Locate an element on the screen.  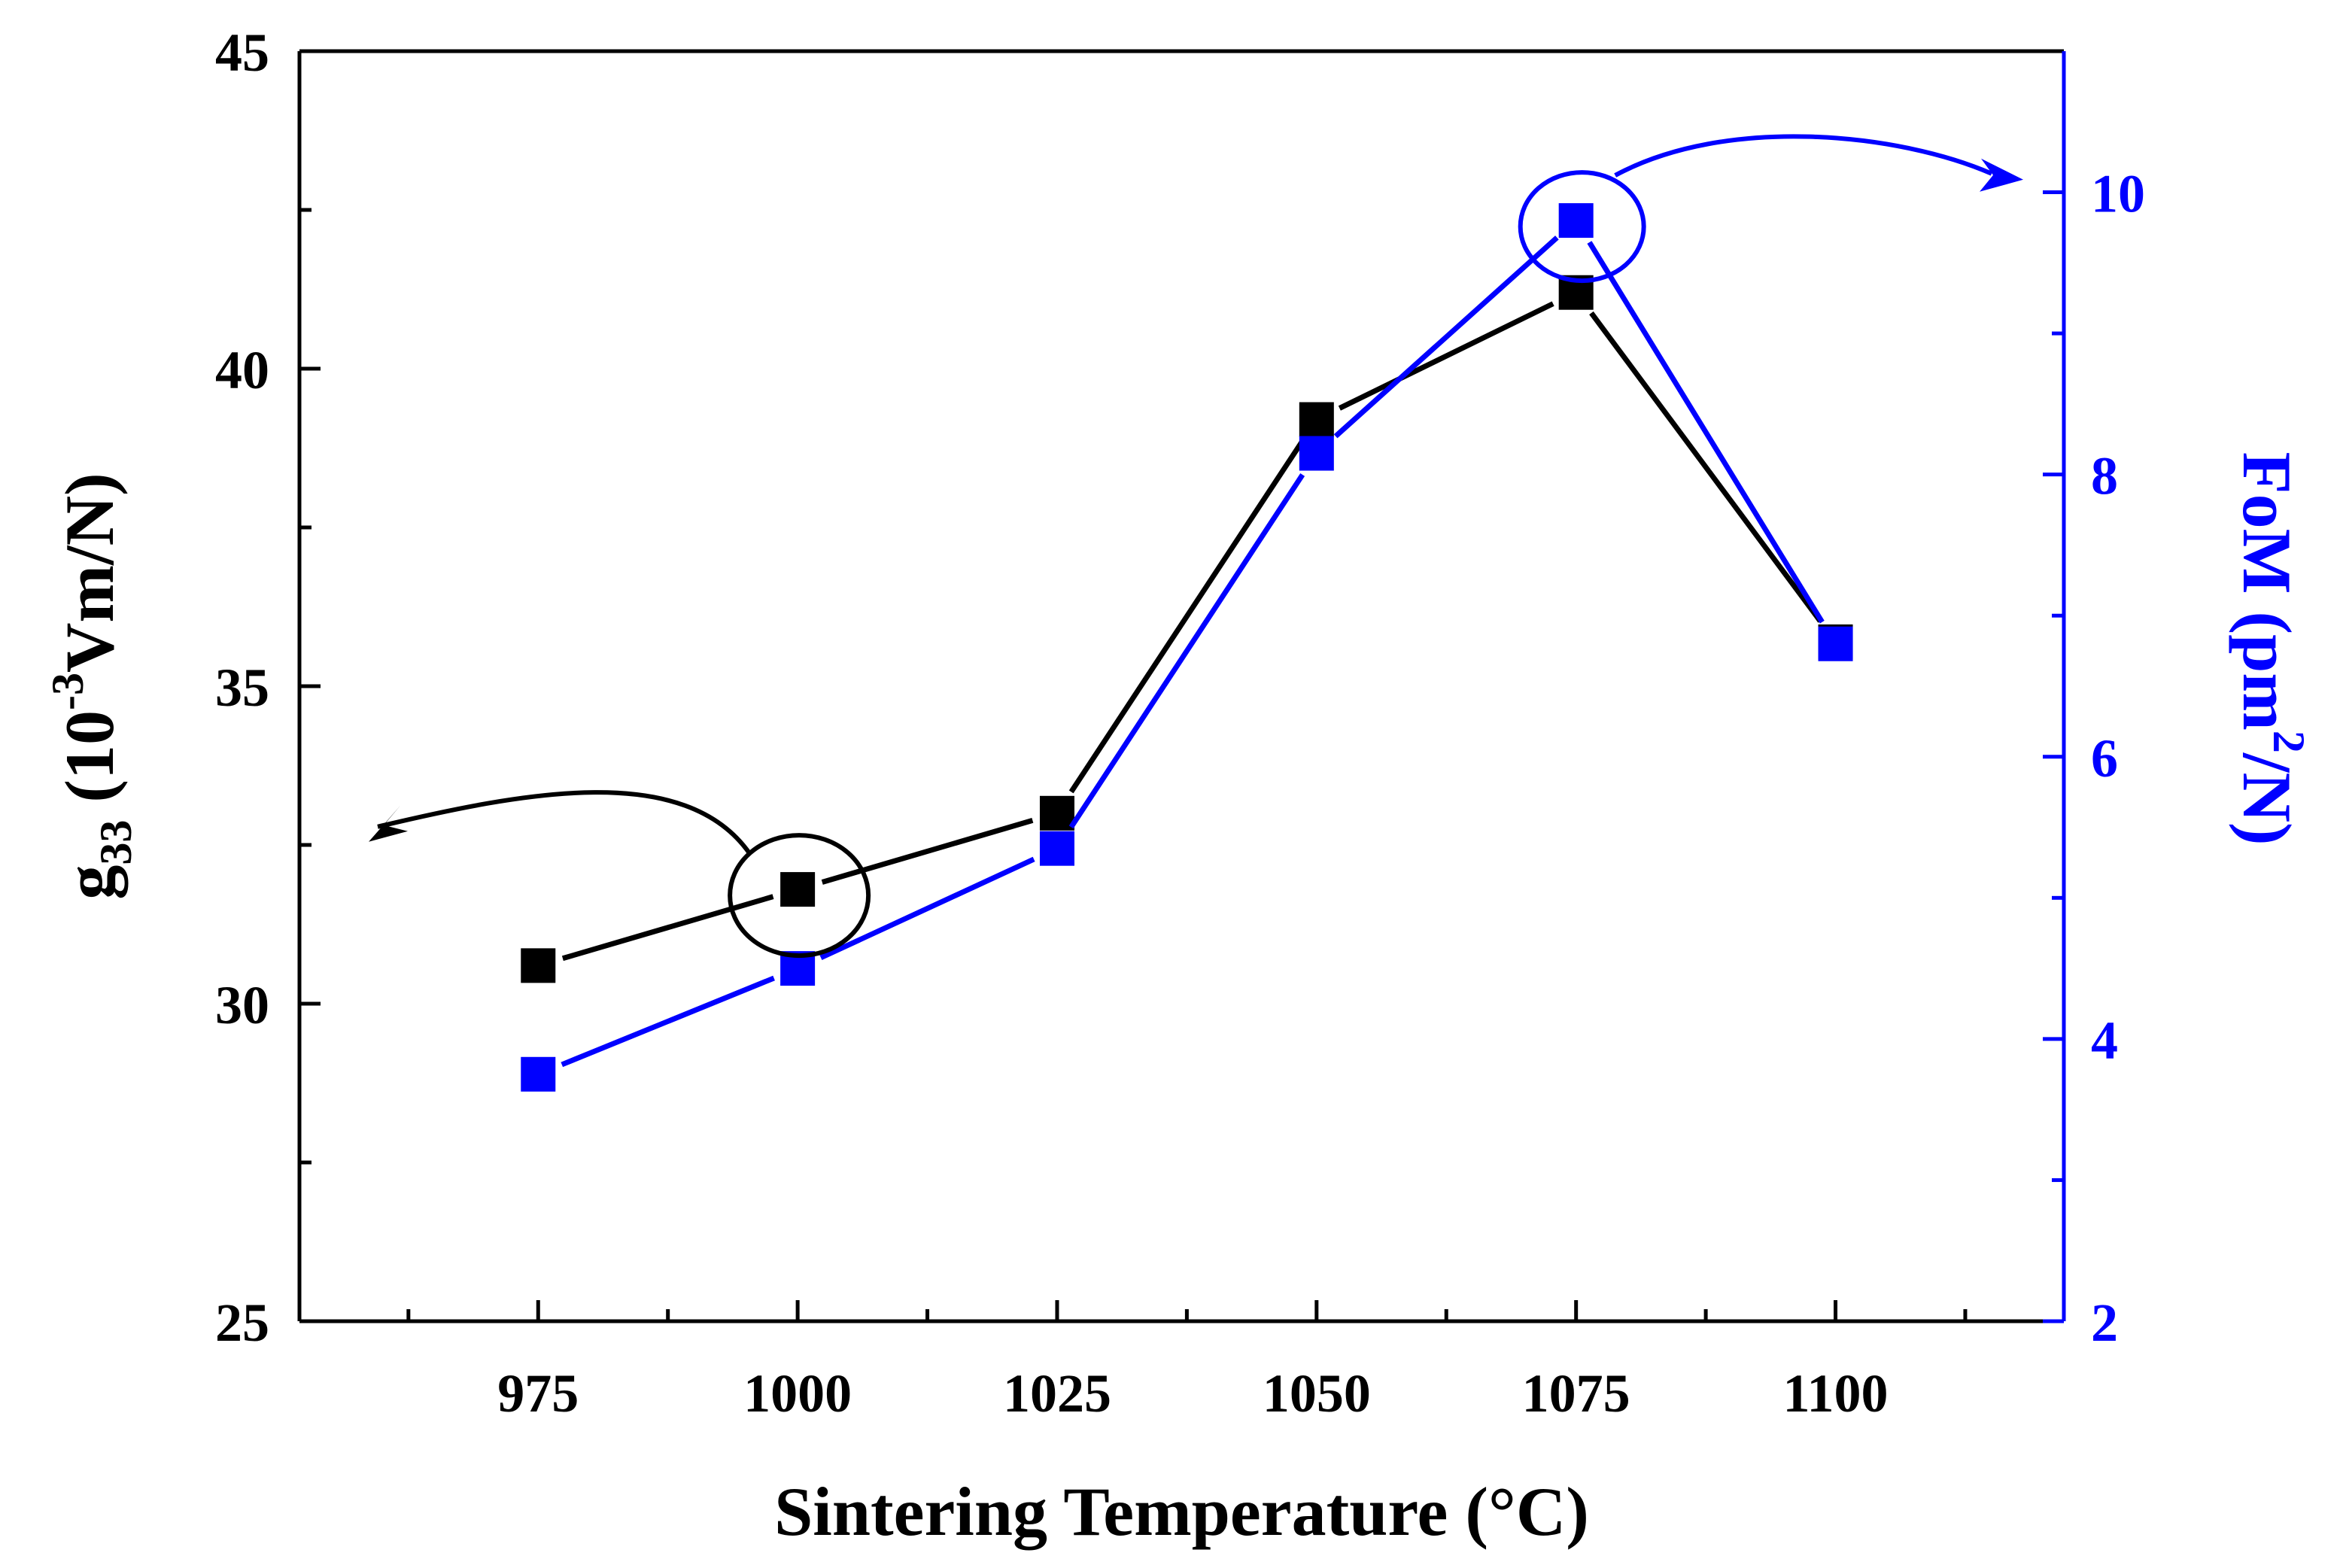
y-right-axis-title: FoM (pm2/N) is located at coordinates (2271, 648).